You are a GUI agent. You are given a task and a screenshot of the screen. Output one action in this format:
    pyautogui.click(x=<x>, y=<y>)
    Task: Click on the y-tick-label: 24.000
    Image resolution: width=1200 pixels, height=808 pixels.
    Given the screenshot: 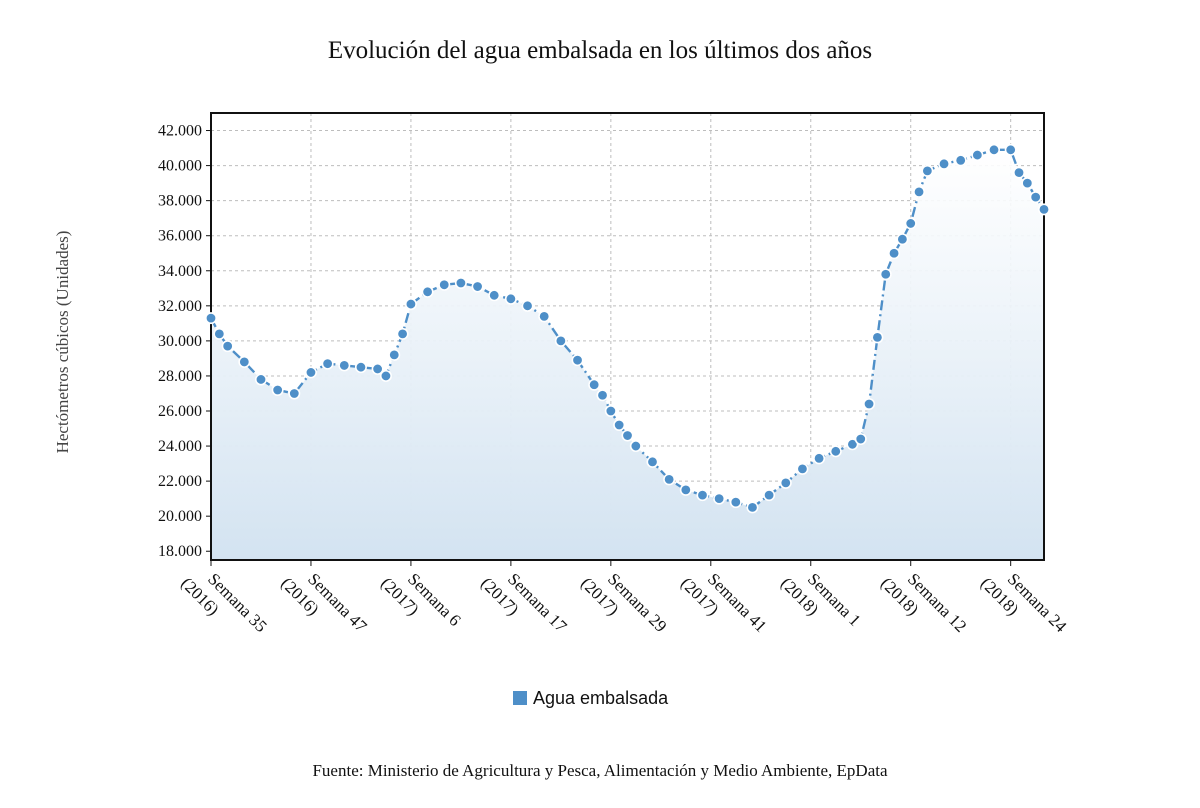 What is the action you would take?
    pyautogui.click(x=180, y=446)
    